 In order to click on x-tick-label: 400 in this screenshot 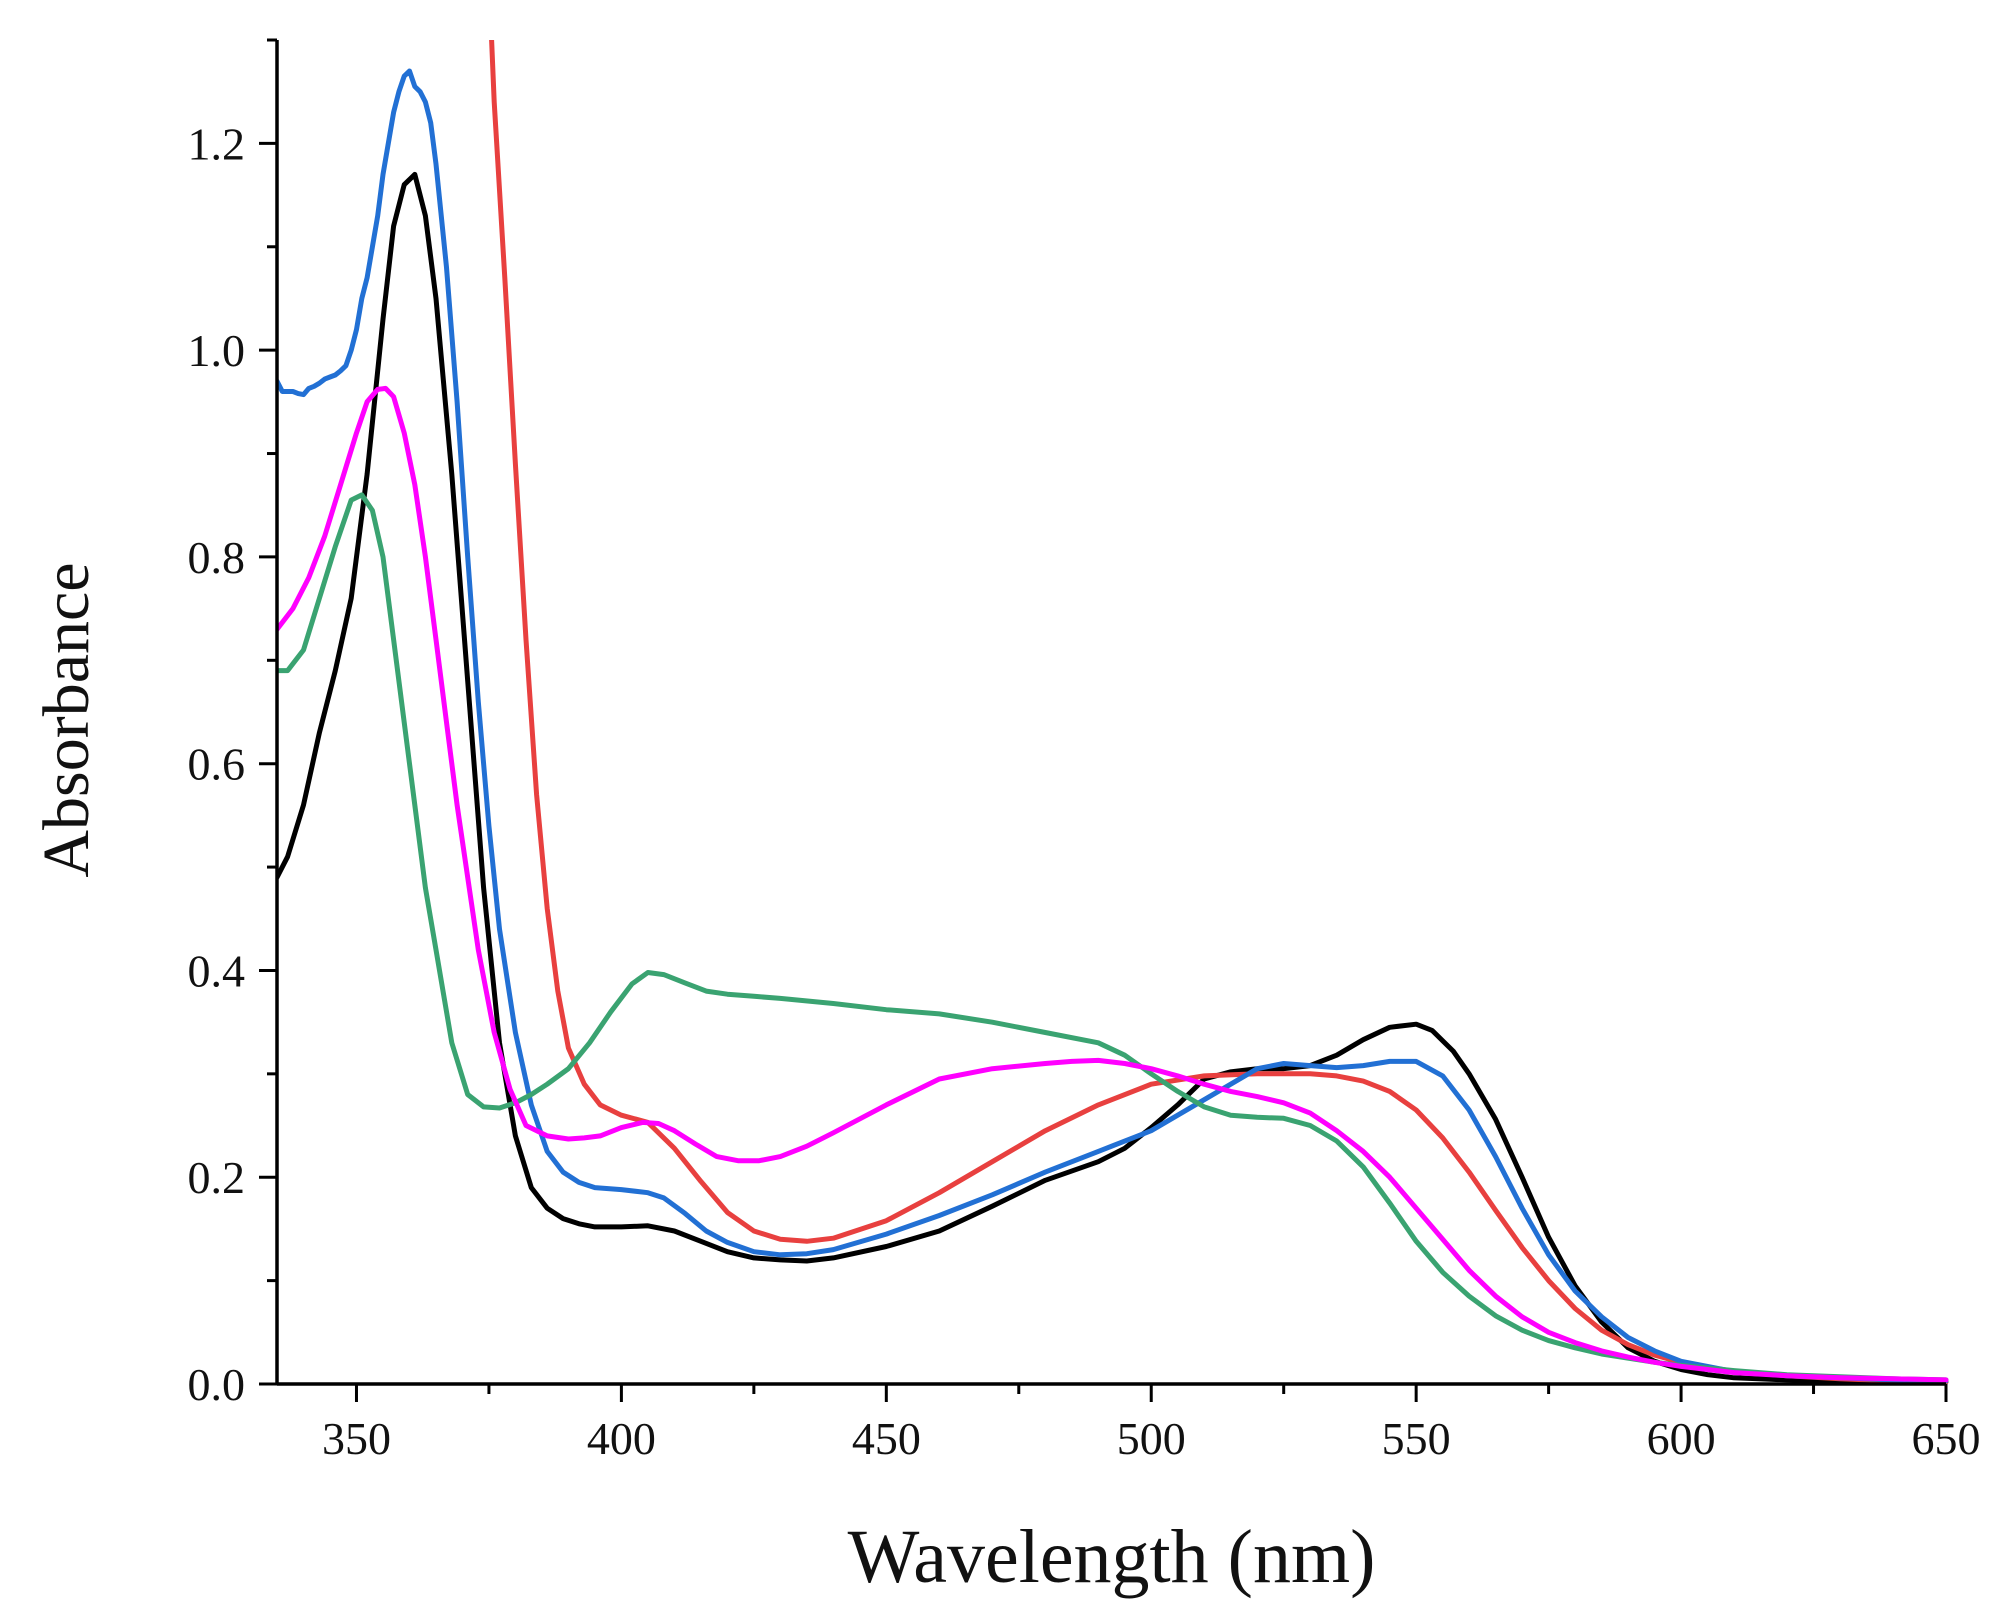, I will do `click(621, 1438)`.